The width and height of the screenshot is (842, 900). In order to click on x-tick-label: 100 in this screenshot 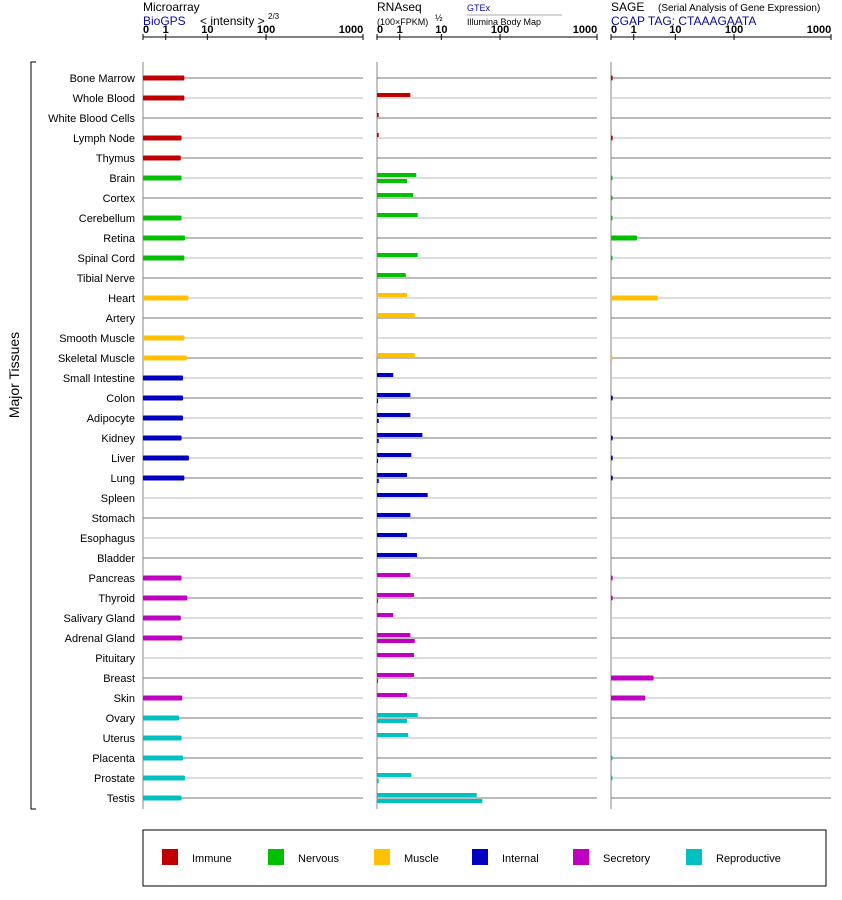, I will do `click(500, 30)`.